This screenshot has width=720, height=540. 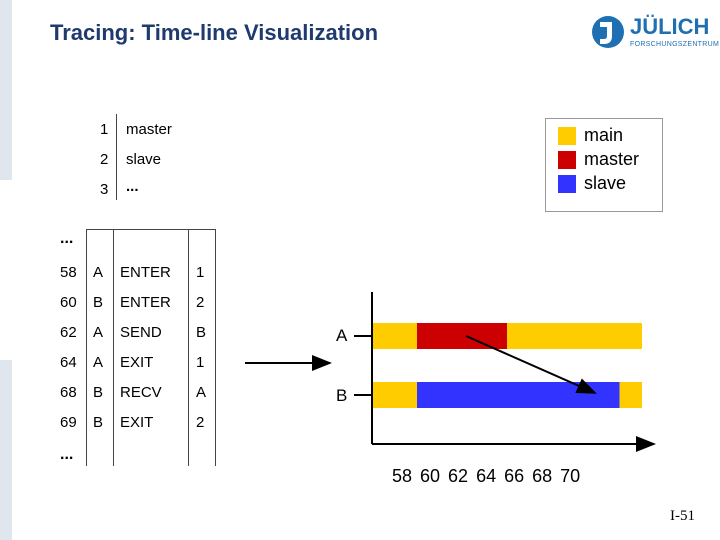 I want to click on legend: main master slave, so click(x=604, y=165).